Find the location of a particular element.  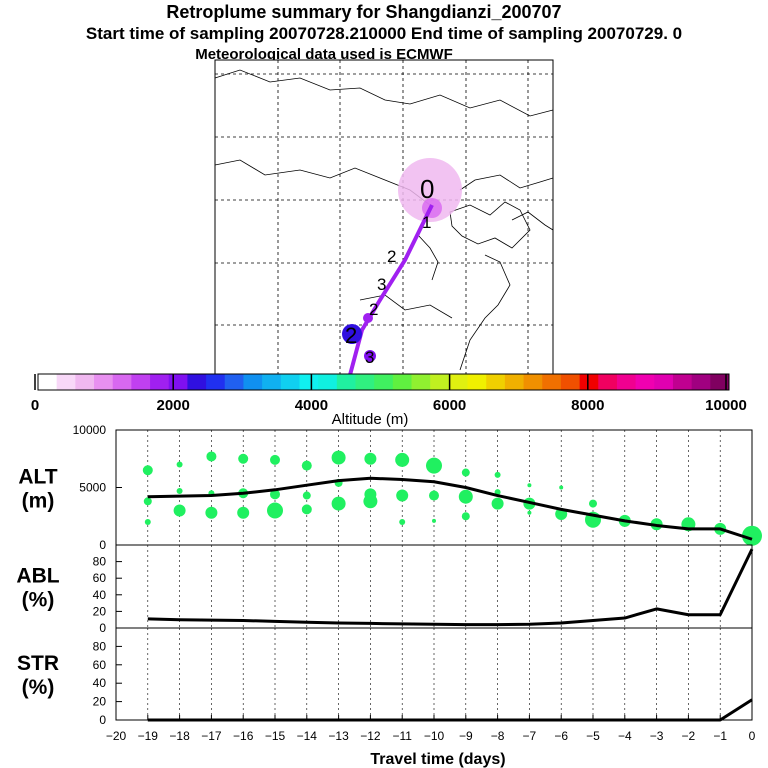

x-tick-label: −7 is located at coordinates (530, 736).